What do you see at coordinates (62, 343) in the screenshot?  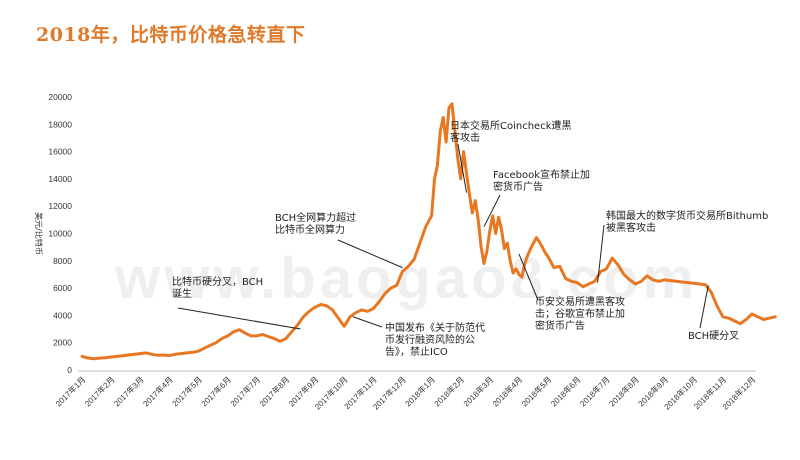 I see `y-tick-label: 2000` at bounding box center [62, 343].